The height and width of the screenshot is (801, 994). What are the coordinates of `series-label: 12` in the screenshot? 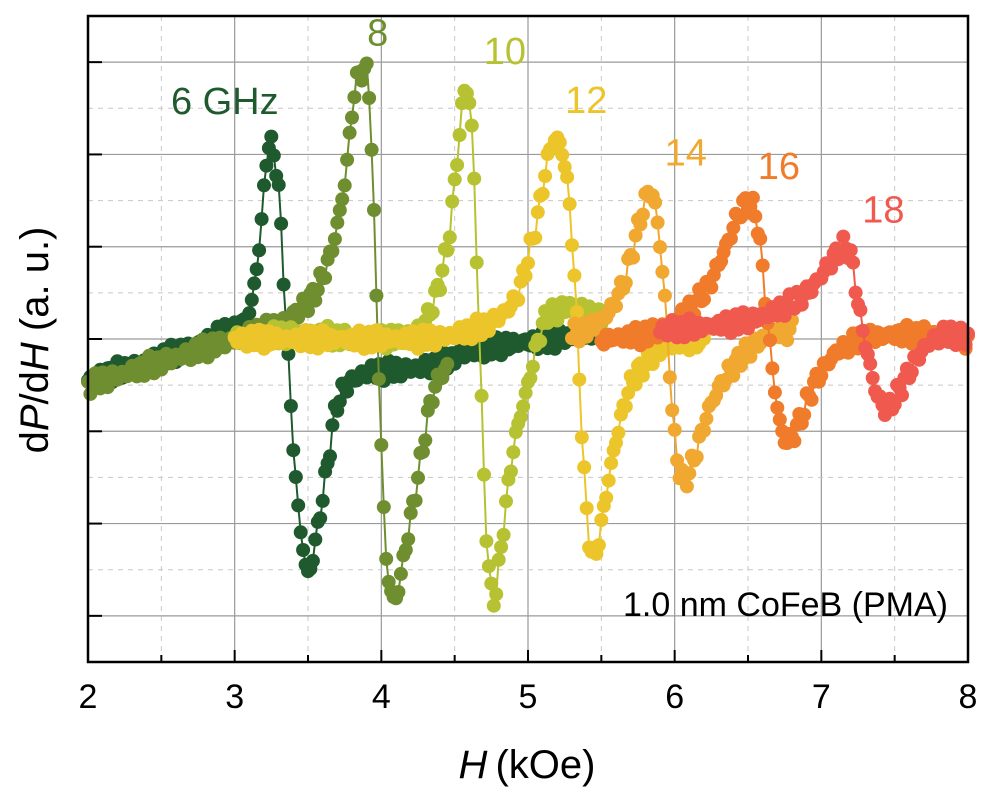 It's located at (586, 101).